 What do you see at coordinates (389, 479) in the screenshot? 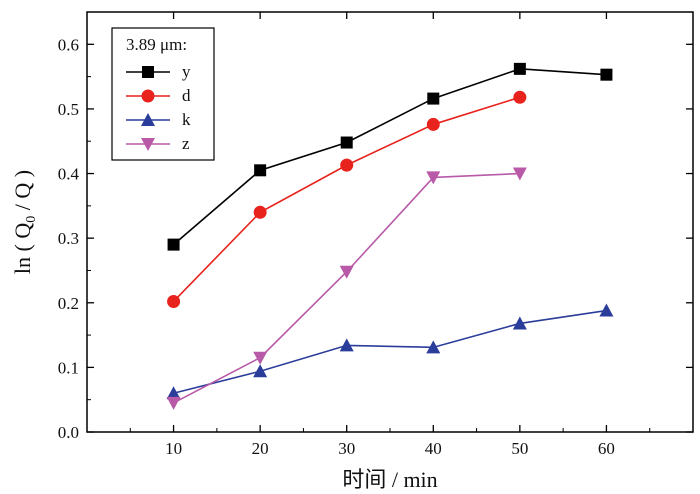
I see `x-axis-label: 时间 / min` at bounding box center [389, 479].